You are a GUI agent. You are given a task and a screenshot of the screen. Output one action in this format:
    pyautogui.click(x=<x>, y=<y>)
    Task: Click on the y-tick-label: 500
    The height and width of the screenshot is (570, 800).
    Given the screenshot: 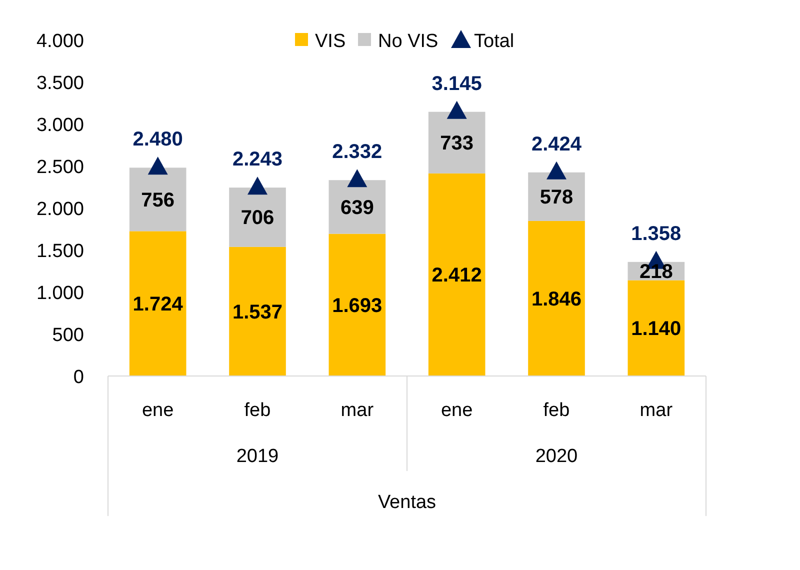 What is the action you would take?
    pyautogui.click(x=68, y=335)
    